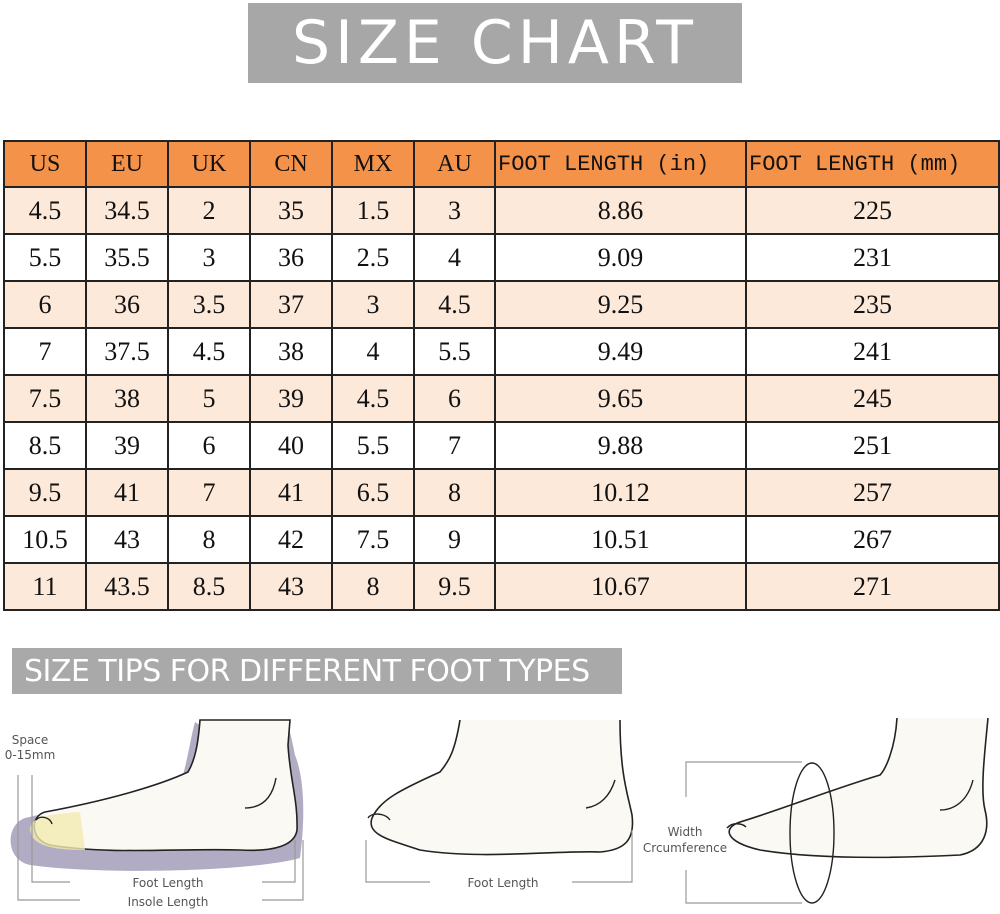  I want to click on table-row: 8.5 39 6 40 5.5 7 9.88 251, so click(501, 445).